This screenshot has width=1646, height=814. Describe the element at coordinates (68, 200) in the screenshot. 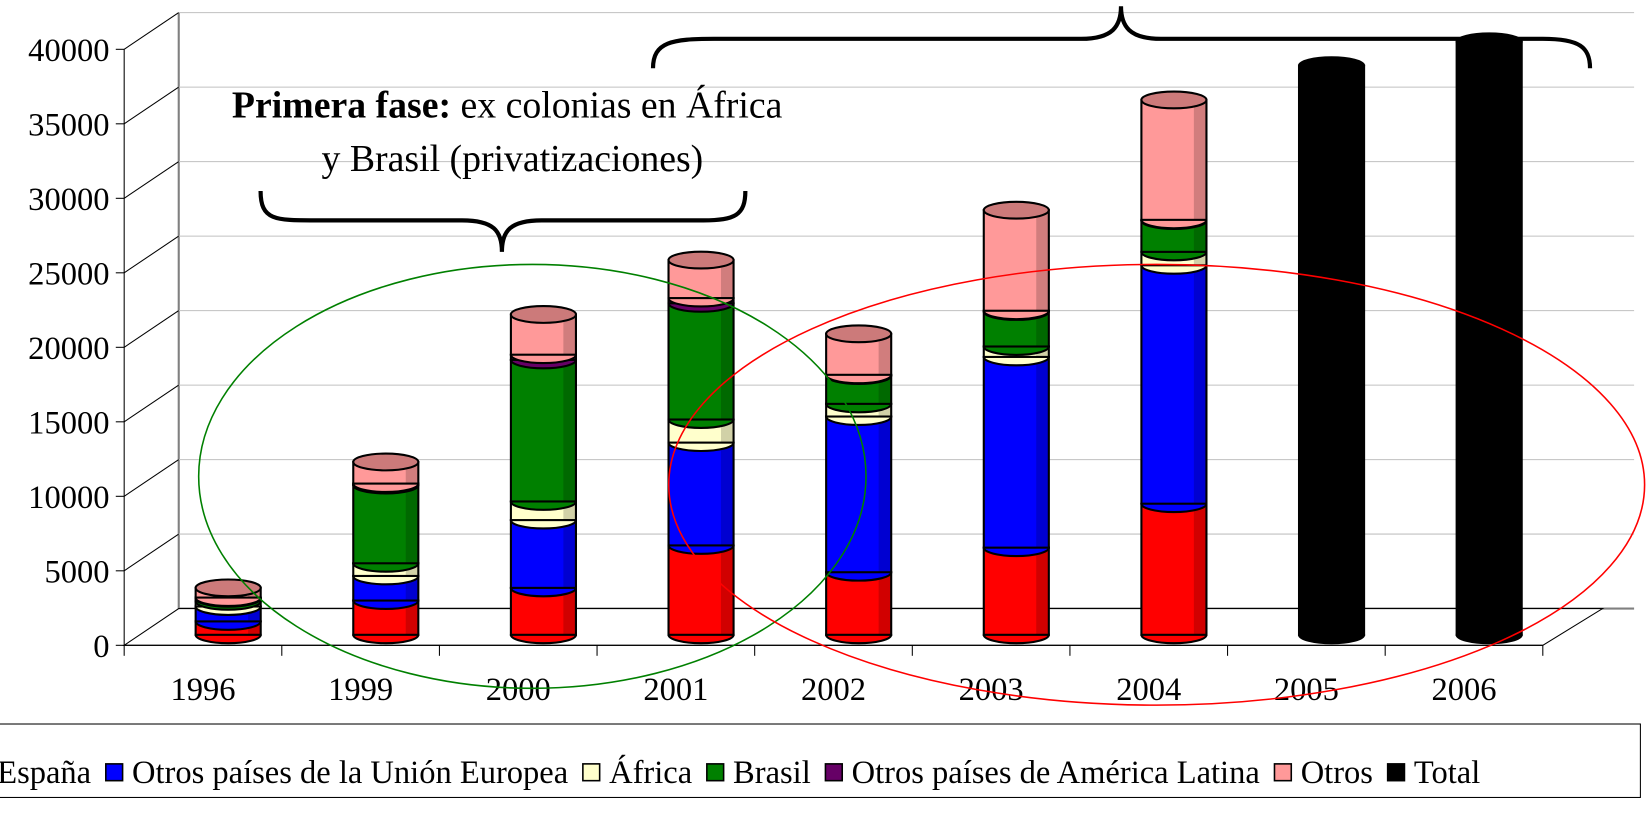

I see `y-tick-label: 30000` at that location.